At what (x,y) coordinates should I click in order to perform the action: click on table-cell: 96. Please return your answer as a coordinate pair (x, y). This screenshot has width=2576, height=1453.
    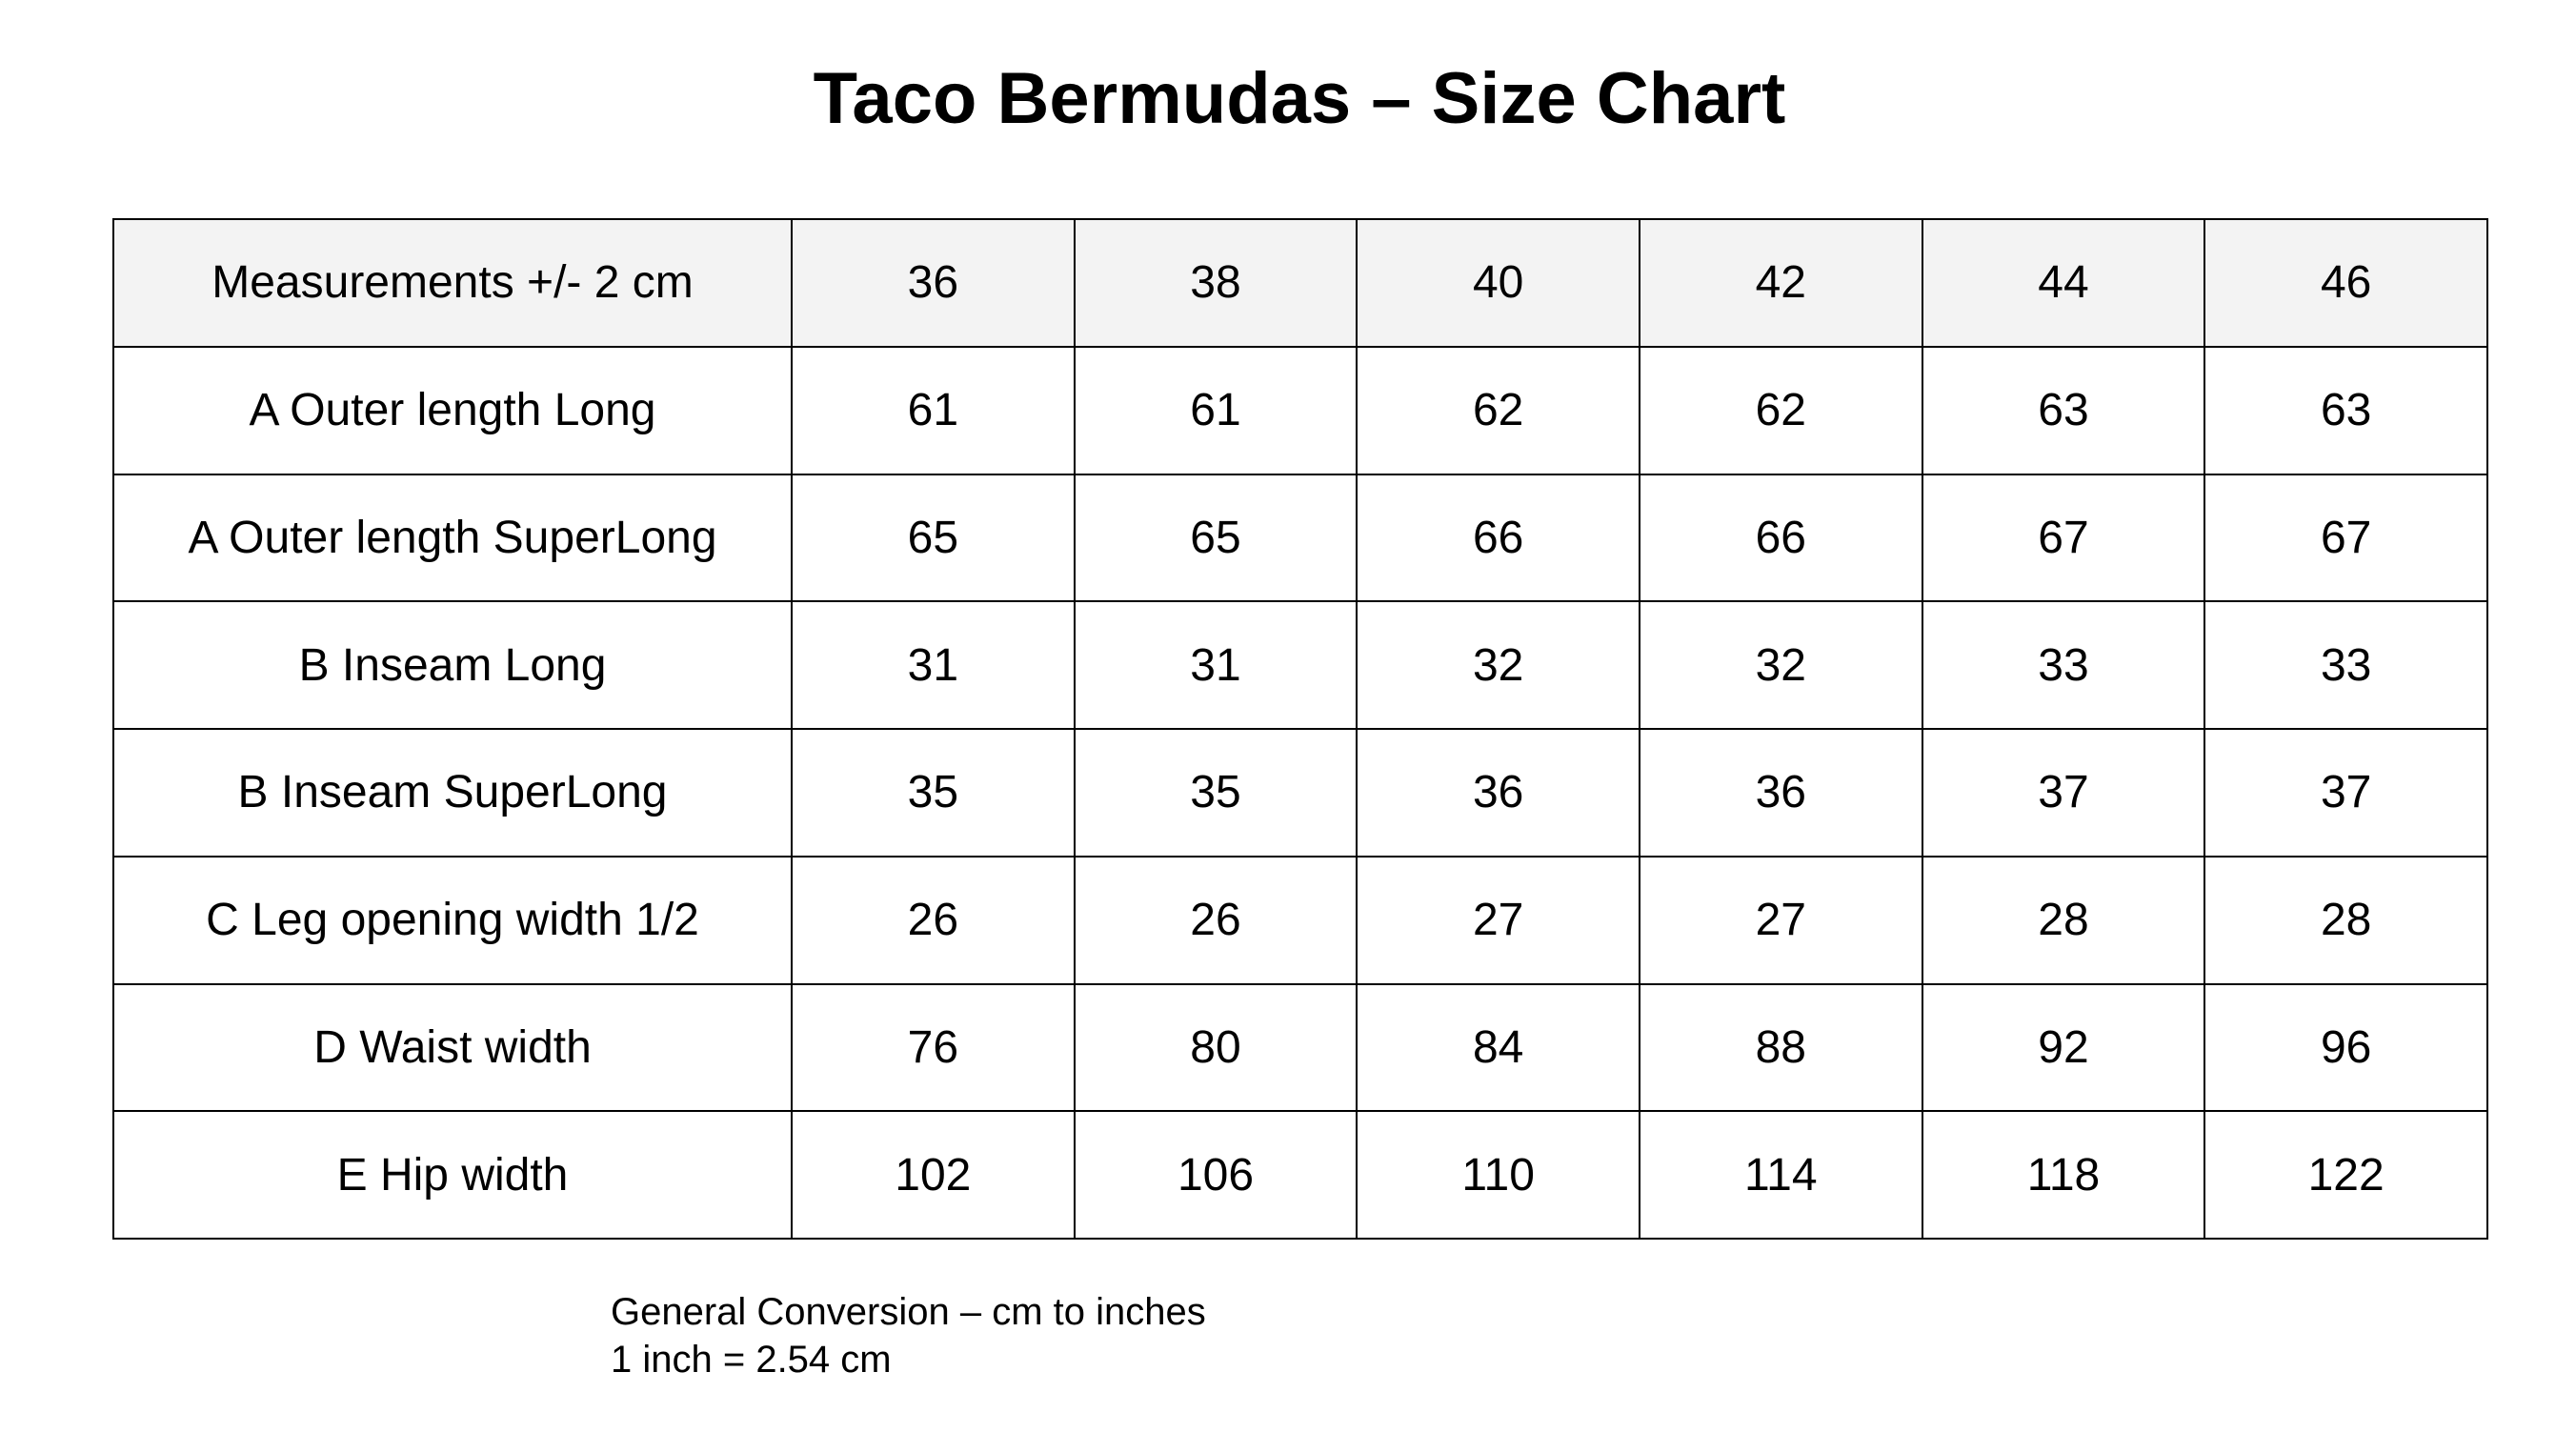
    Looking at the image, I should click on (2346, 1048).